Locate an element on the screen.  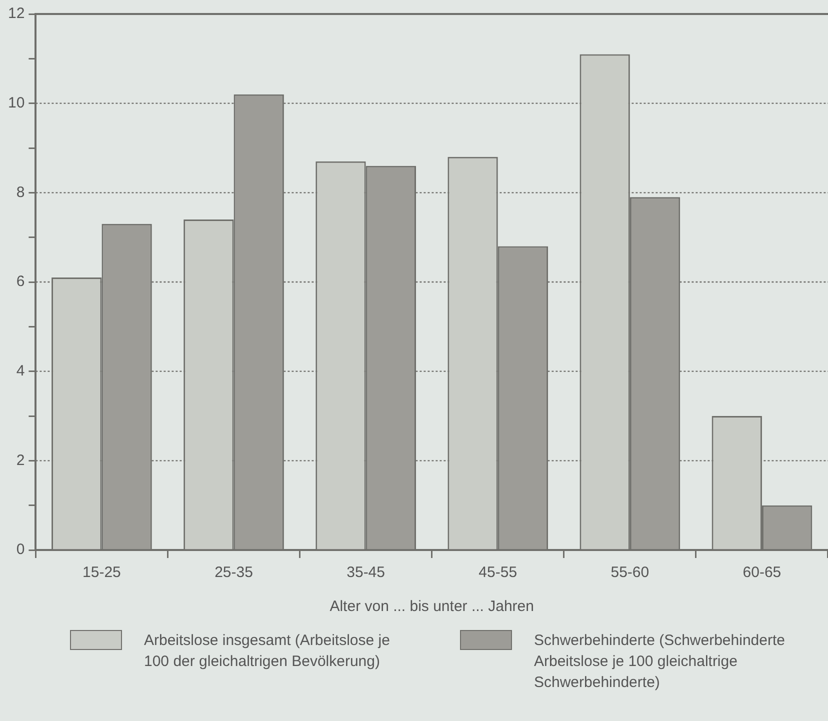
x-tick-label: 60-65 is located at coordinates (762, 573).